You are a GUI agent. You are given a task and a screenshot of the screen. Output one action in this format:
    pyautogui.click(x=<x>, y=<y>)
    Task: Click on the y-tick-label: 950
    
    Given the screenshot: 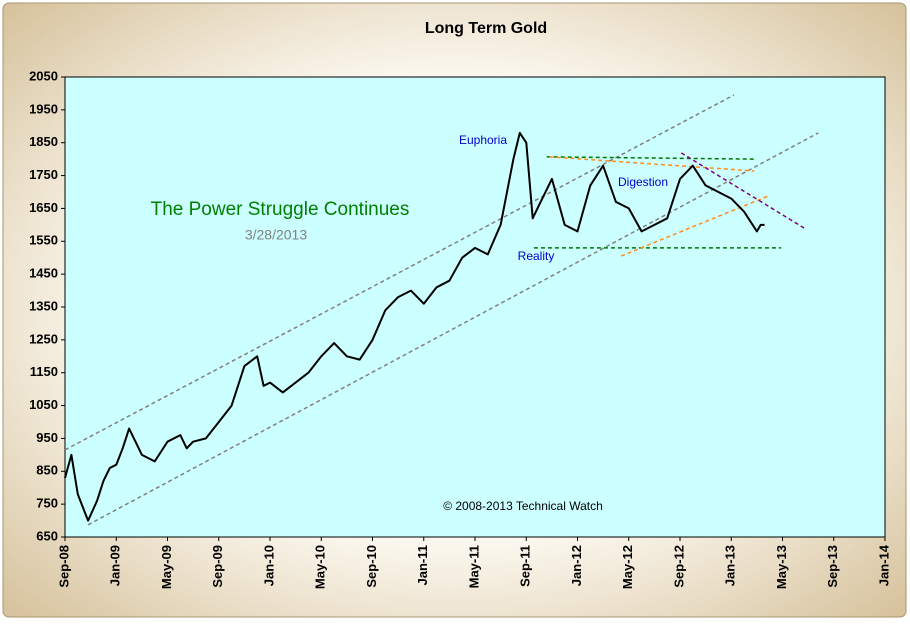 What is the action you would take?
    pyautogui.click(x=47, y=437)
    